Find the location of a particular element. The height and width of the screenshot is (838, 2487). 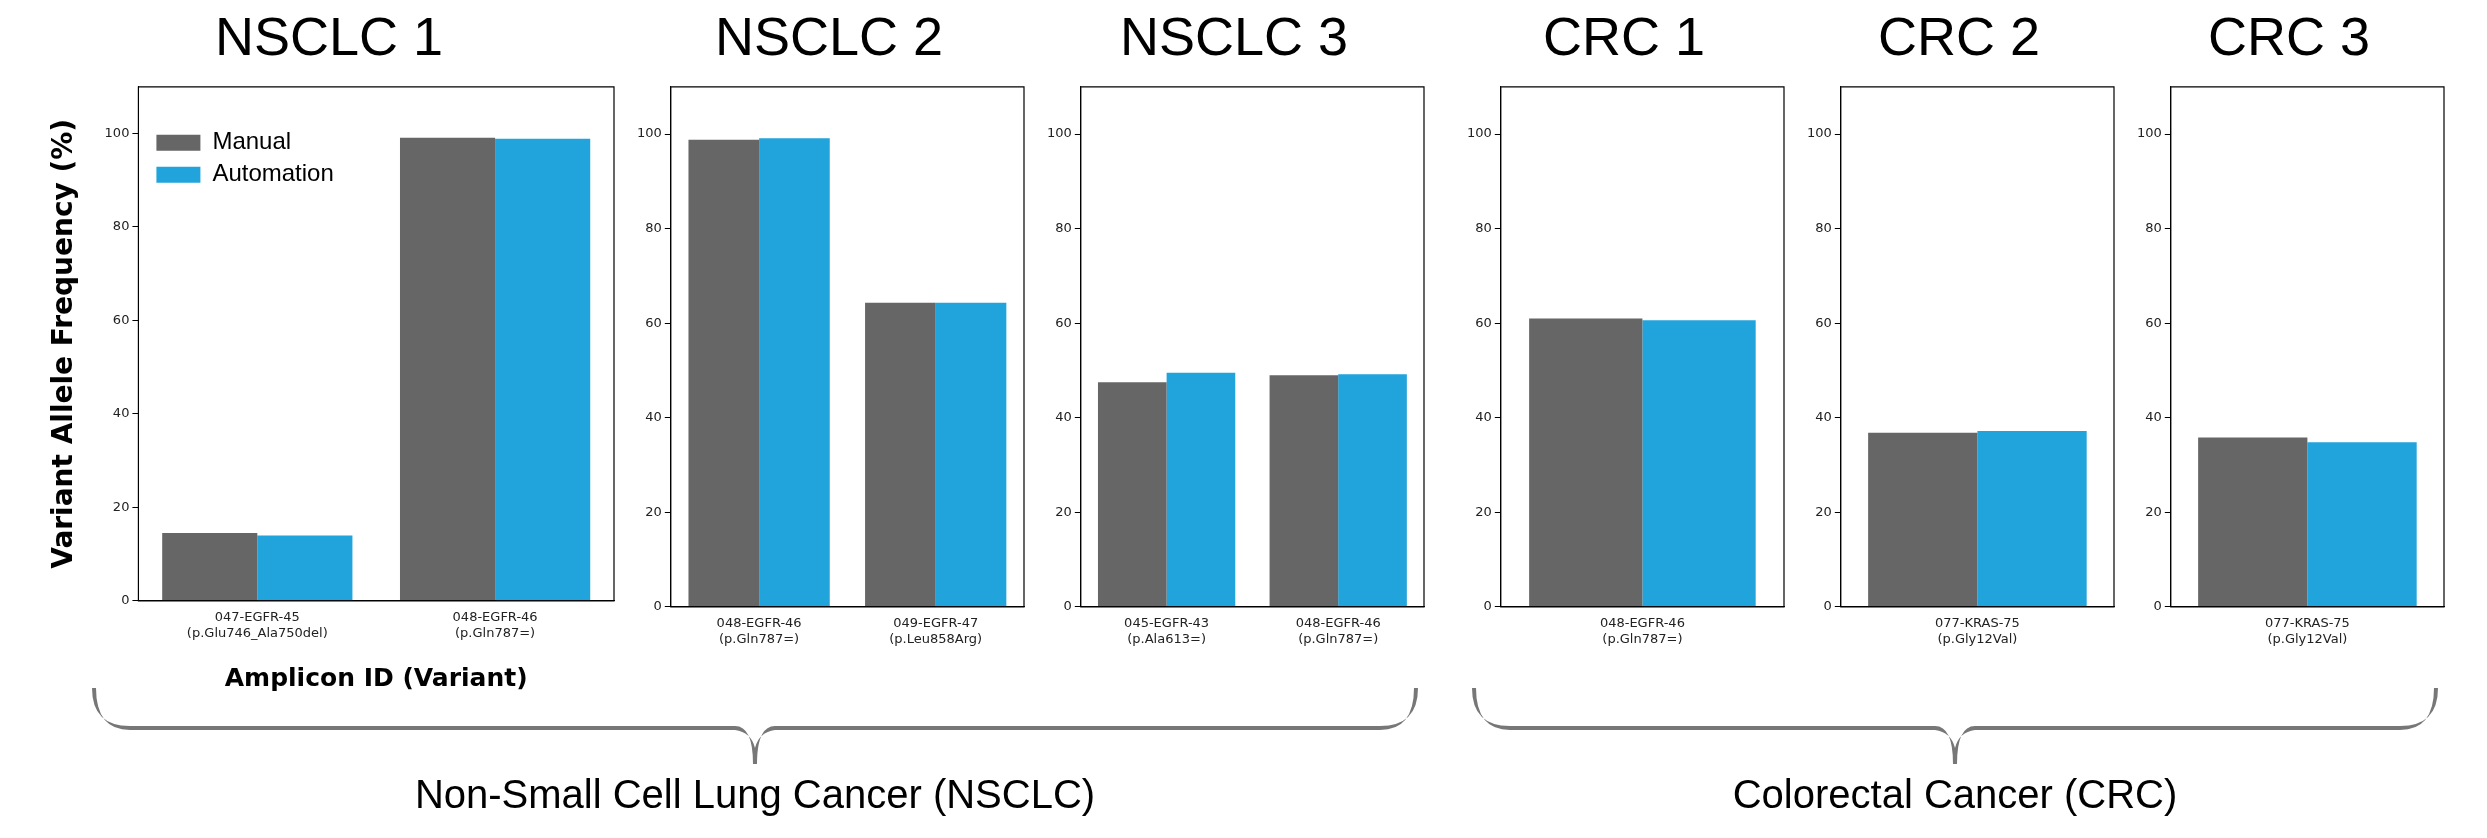

chart-title: CRC 1 is located at coordinates (1624, 36).